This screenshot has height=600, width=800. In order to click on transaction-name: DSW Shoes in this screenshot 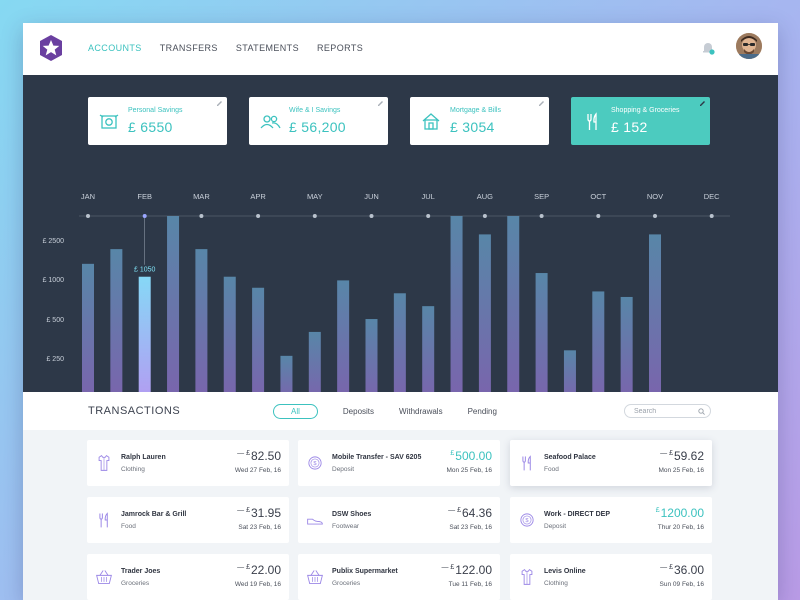, I will do `click(352, 514)`.